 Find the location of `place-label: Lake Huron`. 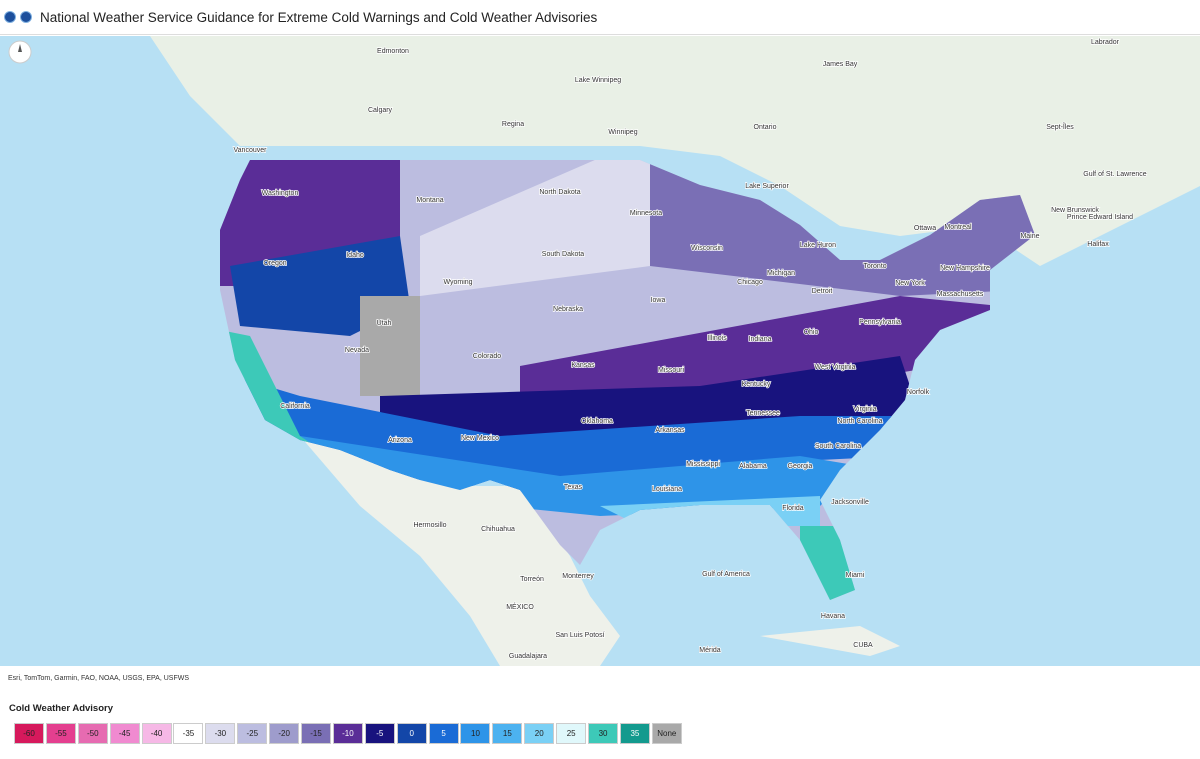

place-label: Lake Huron is located at coordinates (818, 245).